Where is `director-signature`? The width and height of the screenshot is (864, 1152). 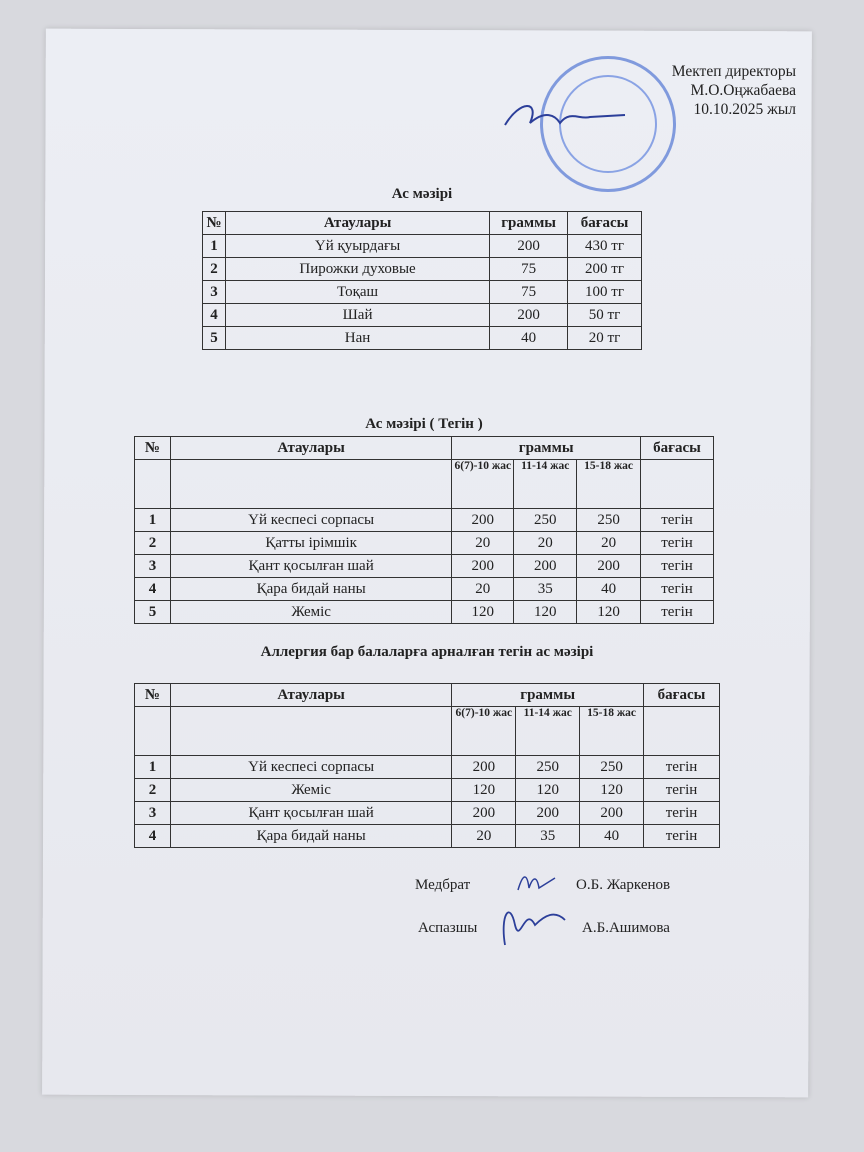
director-signature is located at coordinates (565, 115).